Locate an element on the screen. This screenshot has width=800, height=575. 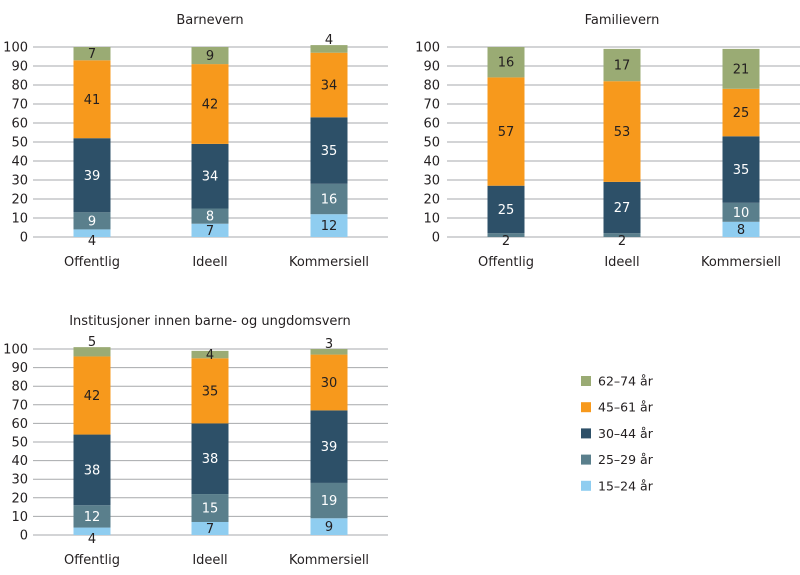
bar-ideell: 78 34 42 9 is located at coordinates (210, 143).